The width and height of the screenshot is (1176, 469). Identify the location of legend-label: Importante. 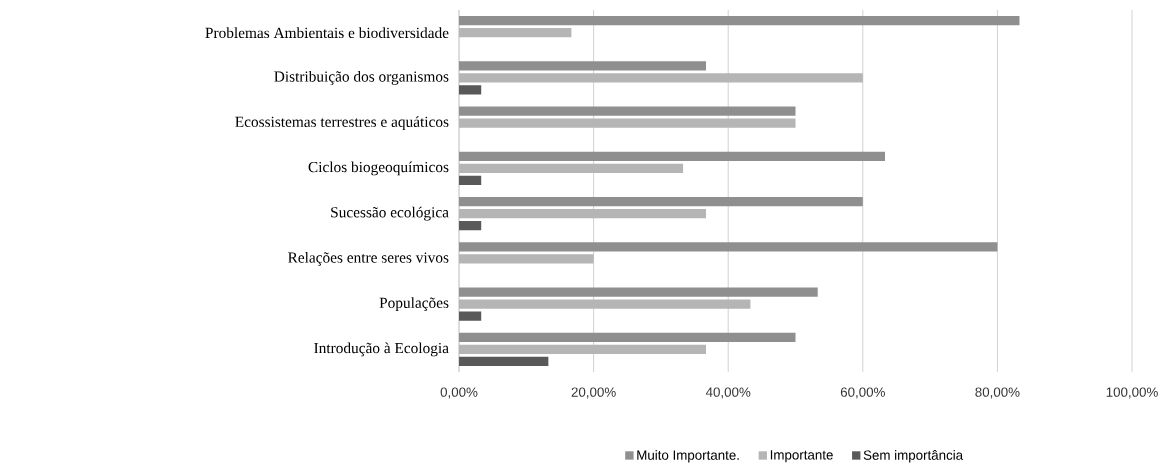
(801, 456).